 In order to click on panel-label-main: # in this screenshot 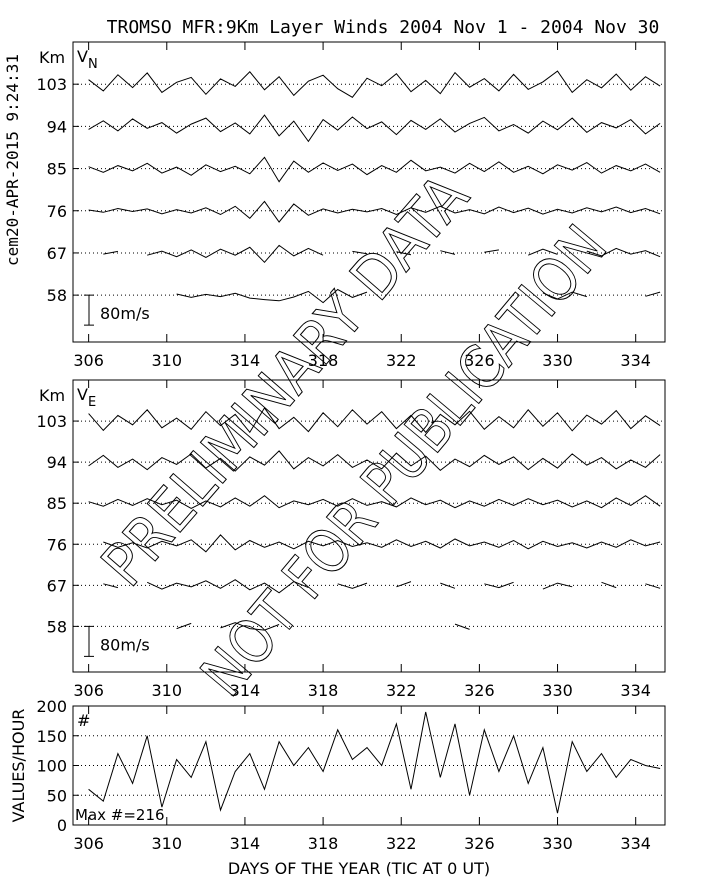, I will do `click(83, 720)`.